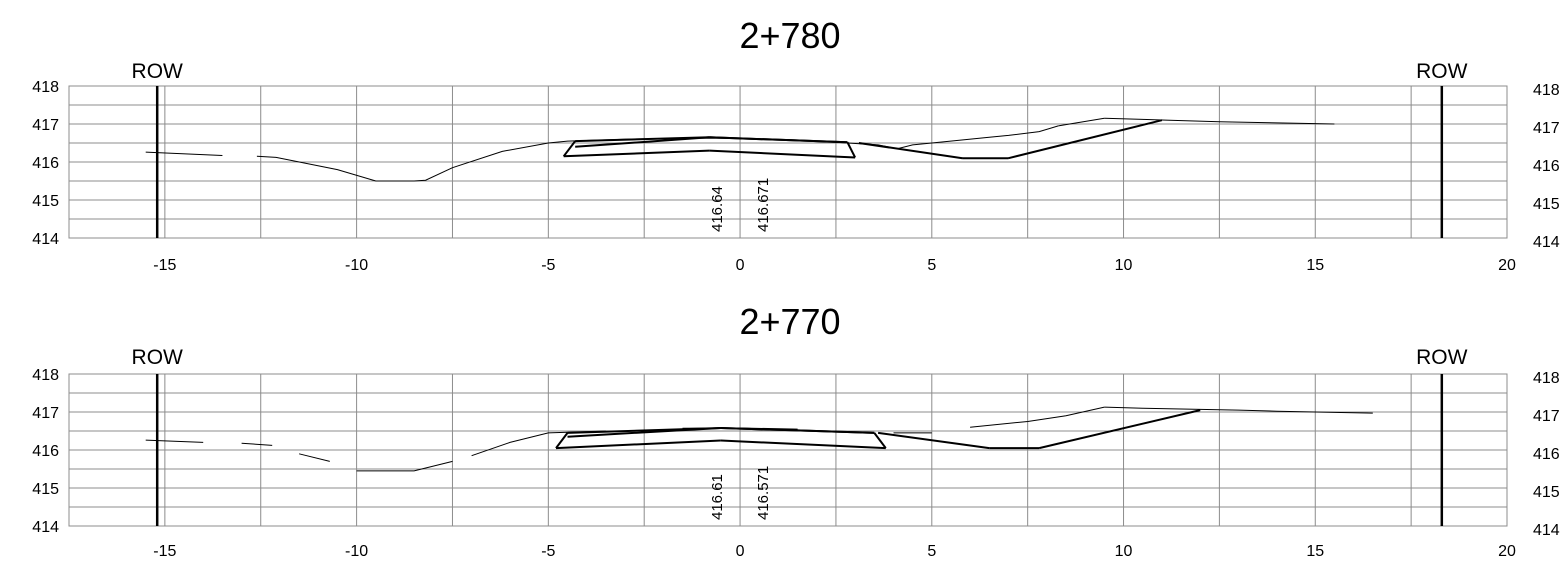  Describe the element at coordinates (789, 35) in the screenshot. I see `chart-title: 2+780` at that location.